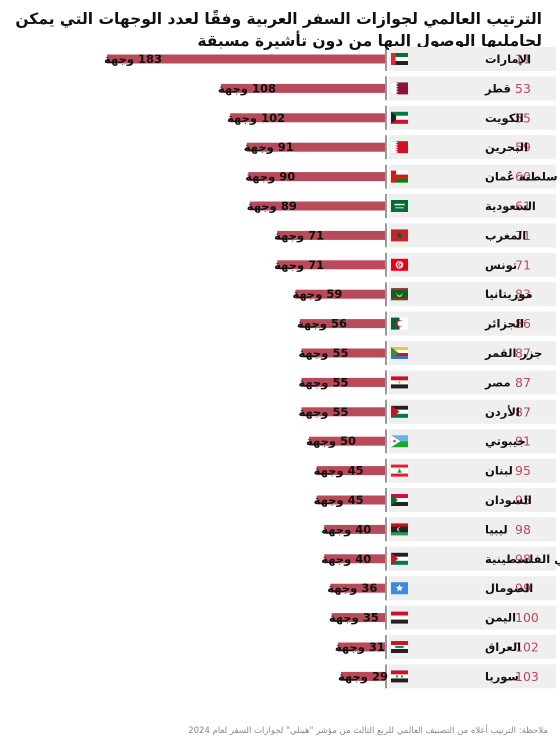  What do you see at coordinates (399, 88) in the screenshot?
I see `qatar-flag` at bounding box center [399, 88].